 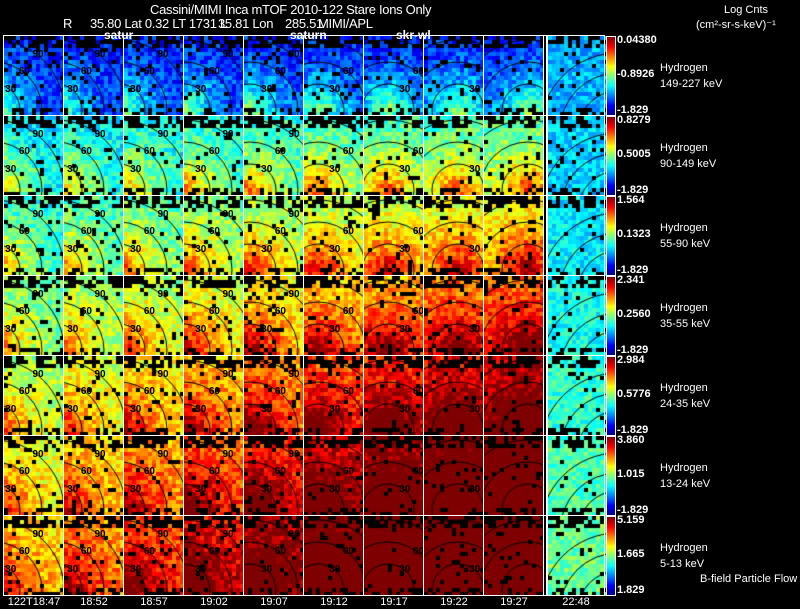 What do you see at coordinates (631, 520) in the screenshot?
I see `colorbar-cmax-label: 5.159` at bounding box center [631, 520].